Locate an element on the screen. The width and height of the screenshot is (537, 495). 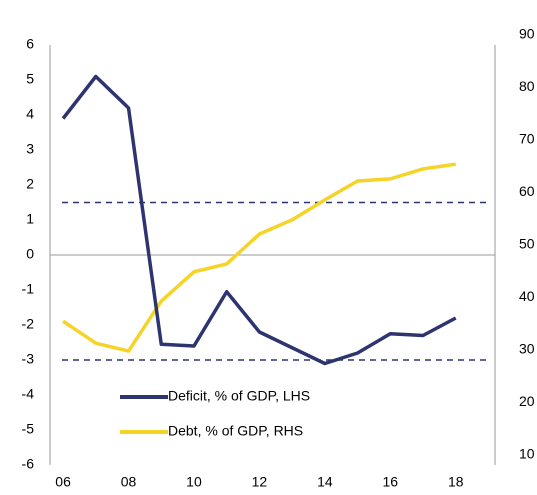
y-tick-label: 5 is located at coordinates (30, 79).